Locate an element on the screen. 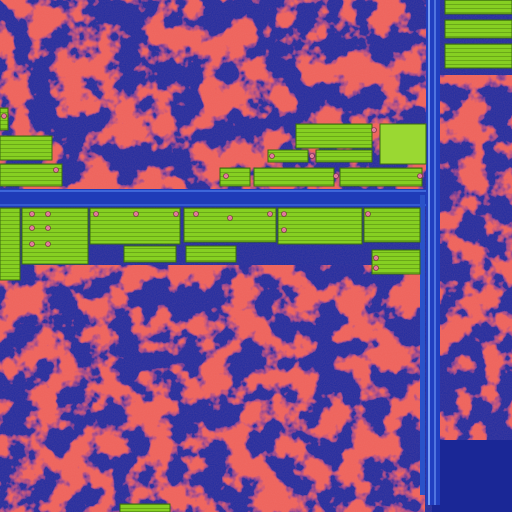  cell-rows-below-bus is located at coordinates (210, 244).